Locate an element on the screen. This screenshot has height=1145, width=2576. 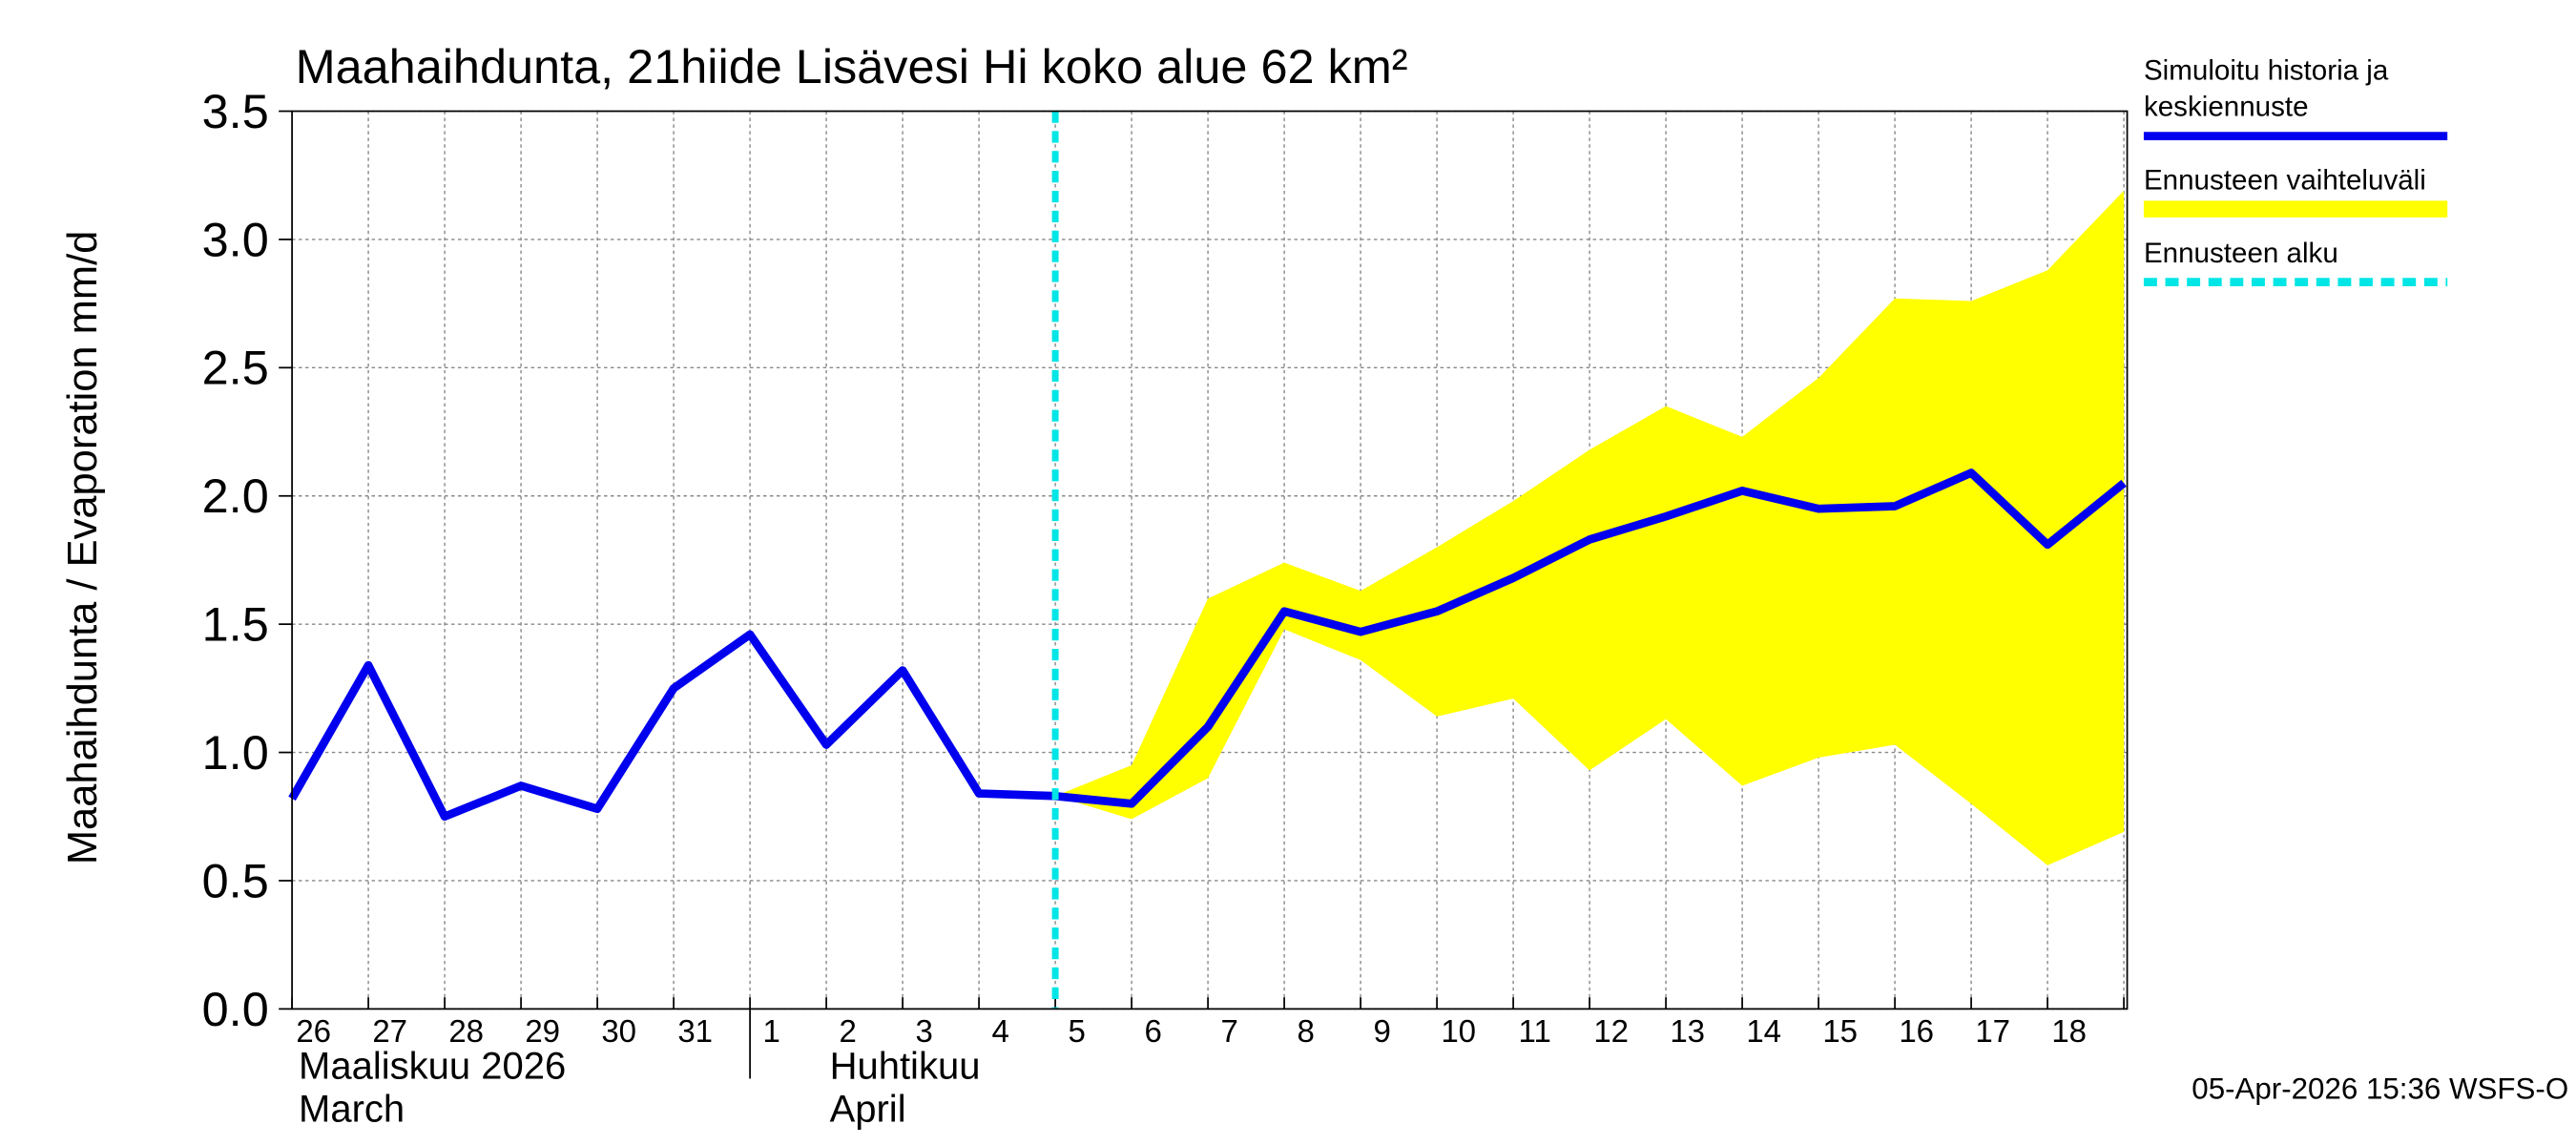
x-tick-label: 15 is located at coordinates (1840, 1032).